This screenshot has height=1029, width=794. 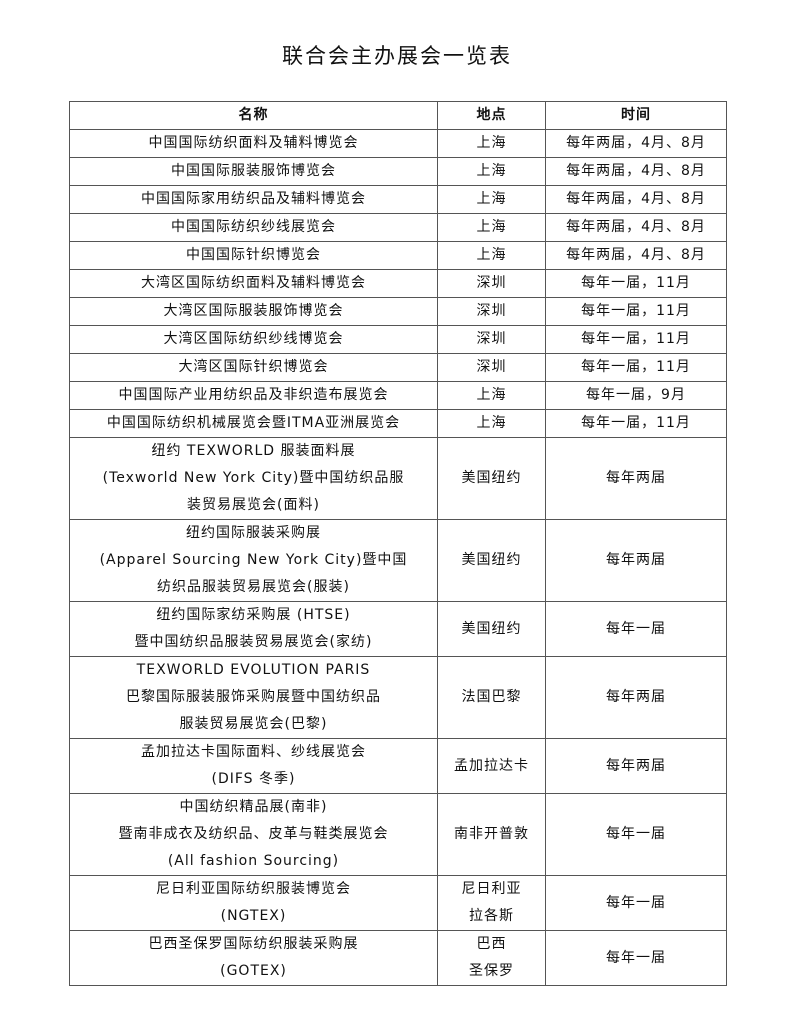 What do you see at coordinates (253, 971) in the screenshot?
I see `exhibition-name-line: (GOTEX)` at bounding box center [253, 971].